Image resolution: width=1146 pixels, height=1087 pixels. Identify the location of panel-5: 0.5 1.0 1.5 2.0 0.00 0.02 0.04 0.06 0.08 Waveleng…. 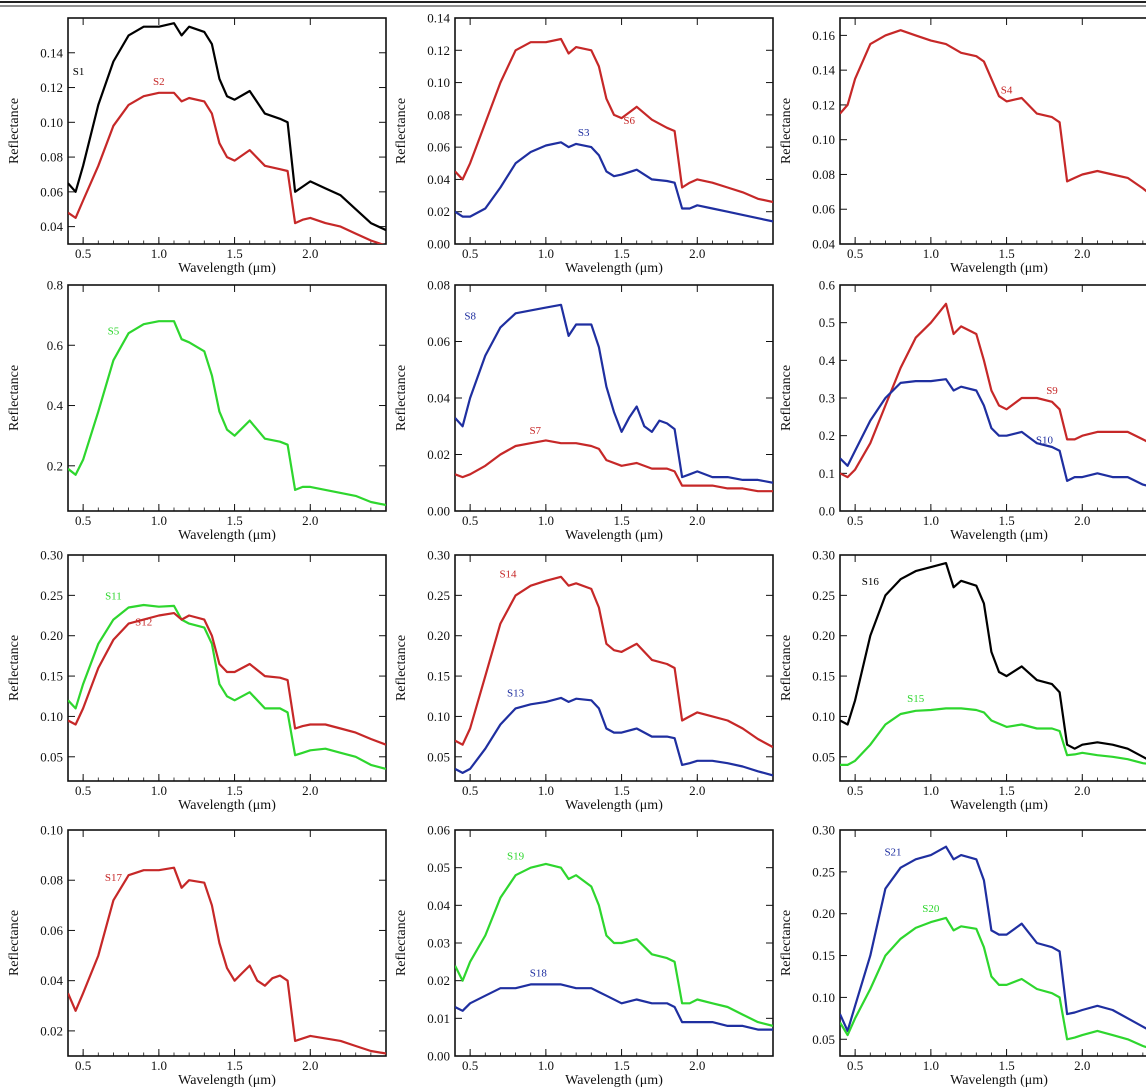
(584, 410).